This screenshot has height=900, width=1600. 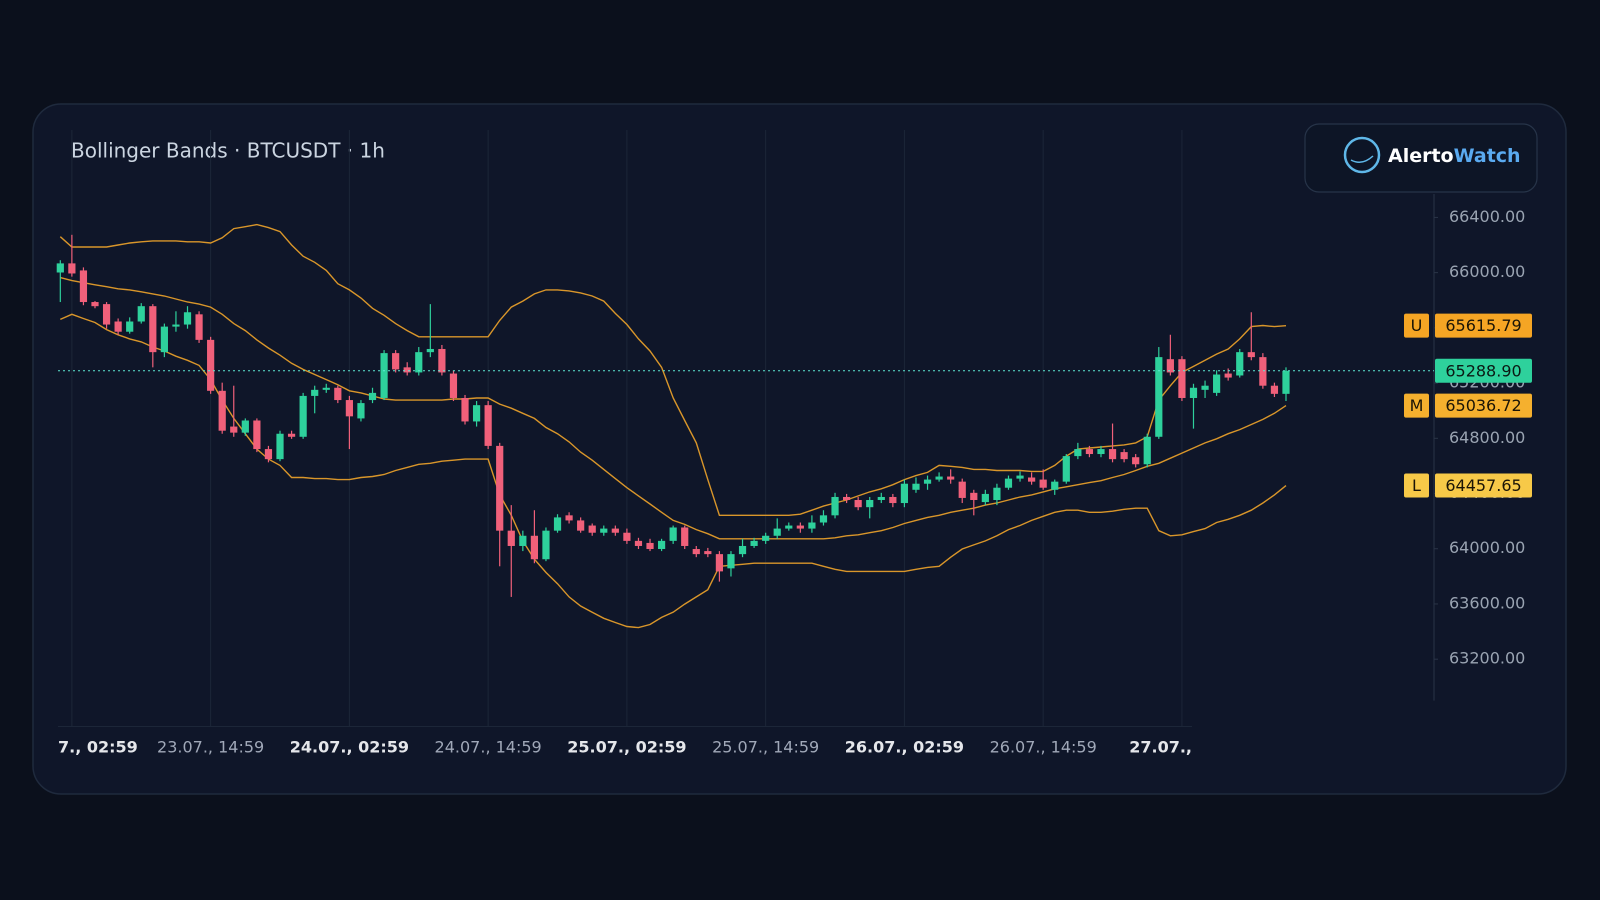 I want to click on band-badge-value: 65615.79, so click(x=1483, y=325).